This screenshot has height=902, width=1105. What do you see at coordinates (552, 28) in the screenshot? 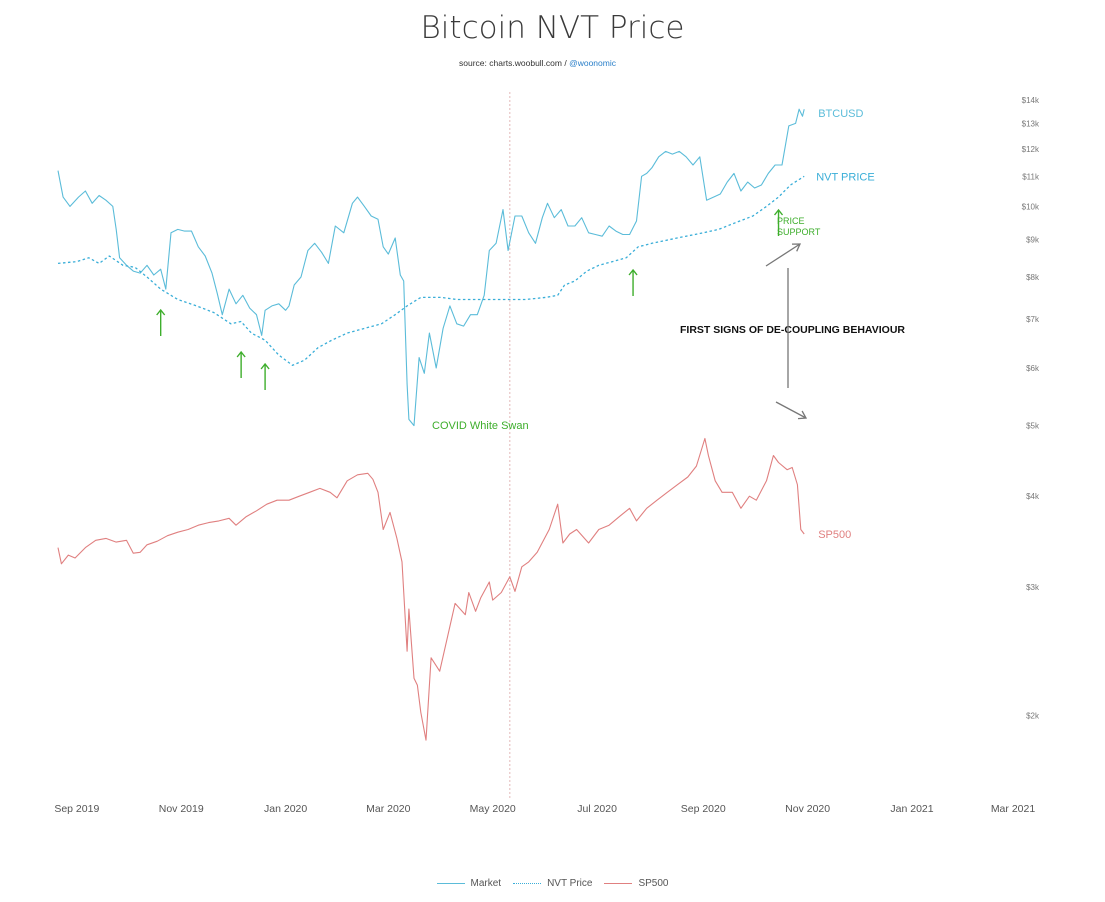
I see `chart-title: Bitcoin NVT Price` at bounding box center [552, 28].